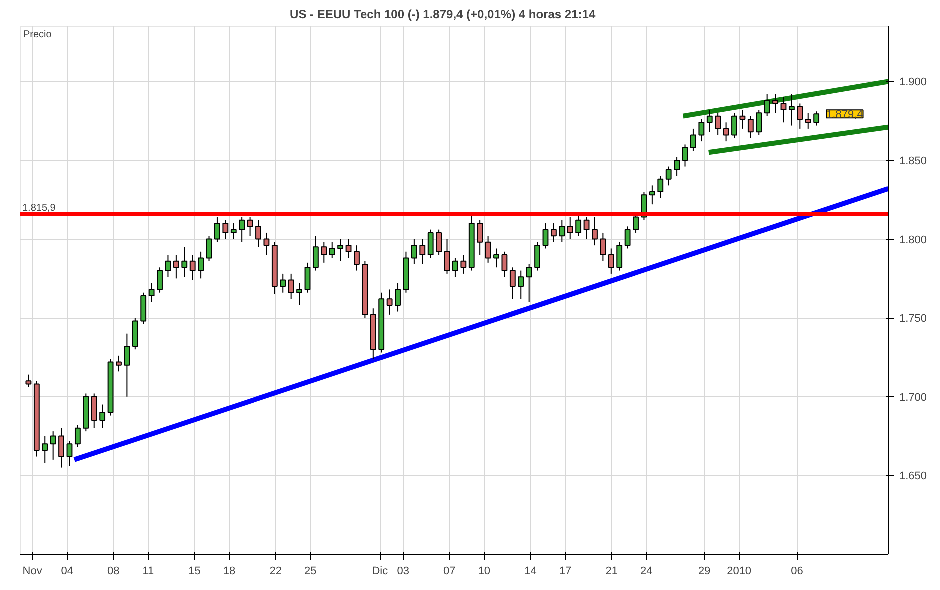  What do you see at coordinates (914, 476) in the screenshot?
I see `y-tick-label: 1.650` at bounding box center [914, 476].